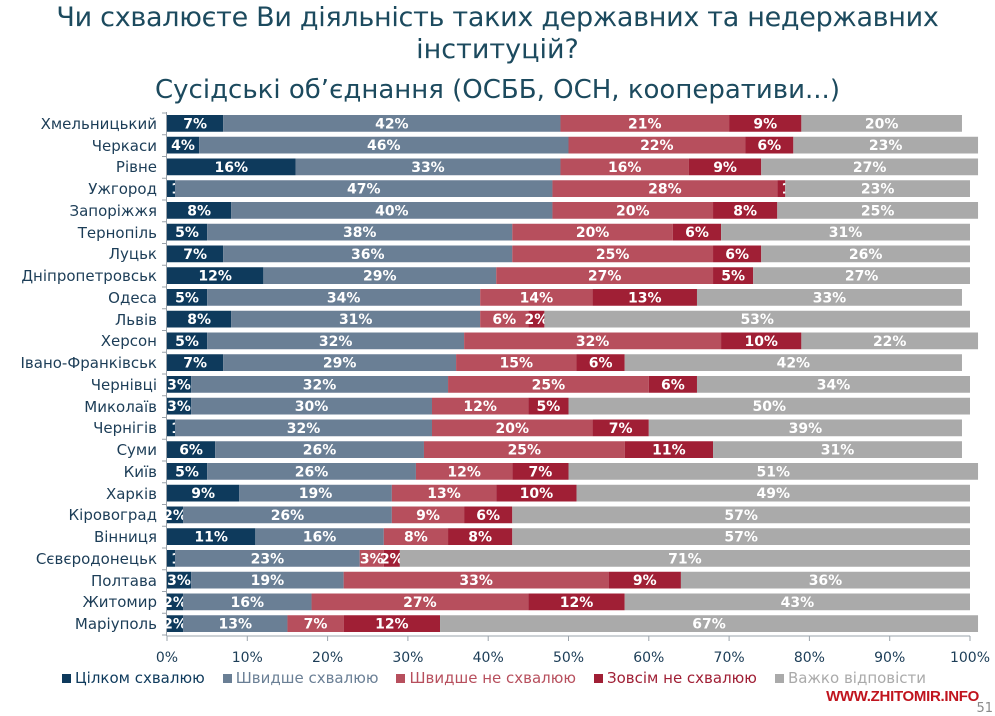 This screenshot has width=995, height=716. Describe the element at coordinates (123, 580) in the screenshot. I see `category-label: Полтава` at that location.